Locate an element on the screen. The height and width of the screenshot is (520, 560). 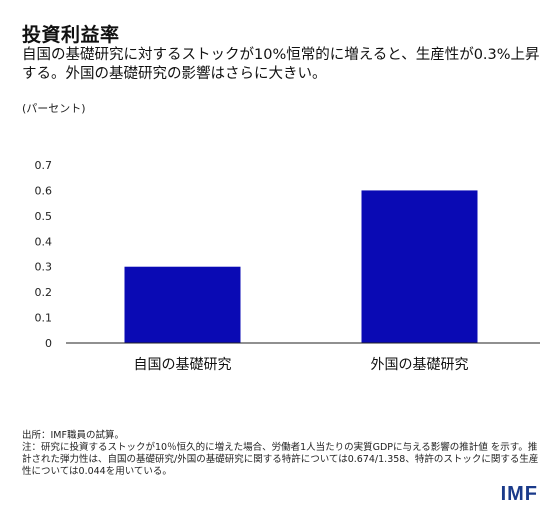
y-tick-label: 0.1 is located at coordinates (44, 318).